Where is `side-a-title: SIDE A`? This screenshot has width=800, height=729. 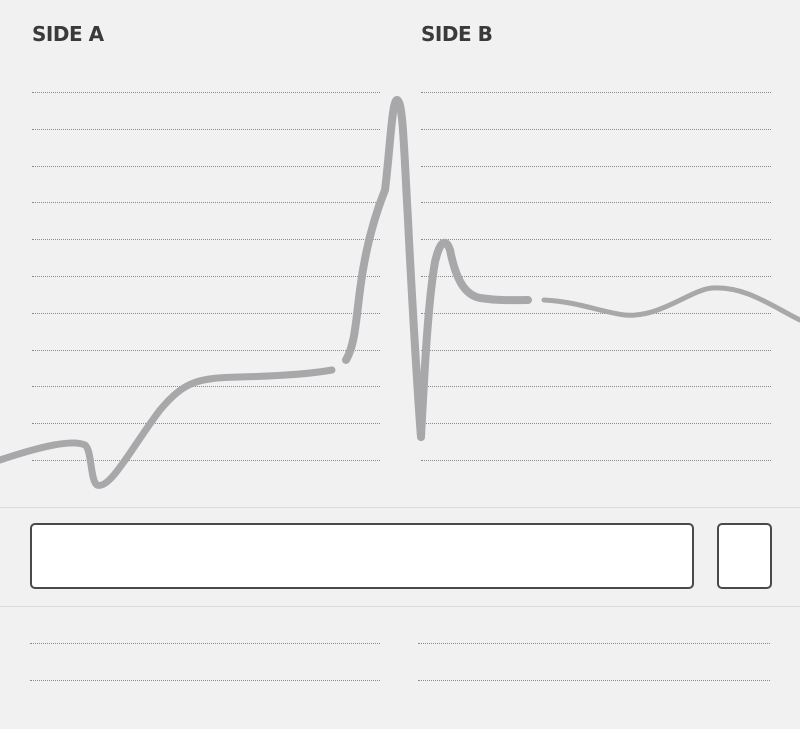
side-a-title: SIDE A is located at coordinates (68, 34).